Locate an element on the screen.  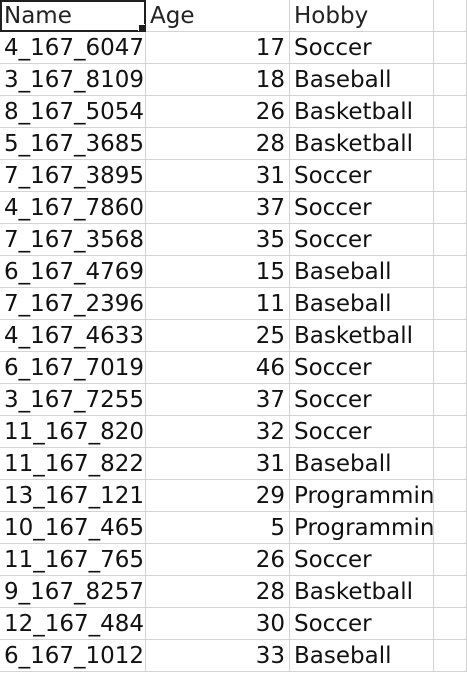
age-cell: 35 is located at coordinates (218, 240).